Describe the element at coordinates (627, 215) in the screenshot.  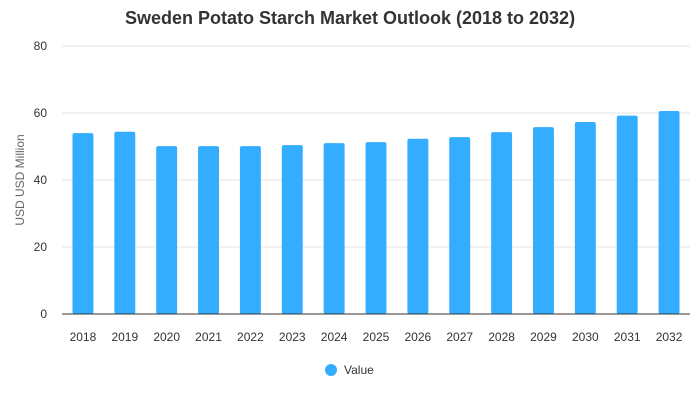
I see `bar-2031` at that location.